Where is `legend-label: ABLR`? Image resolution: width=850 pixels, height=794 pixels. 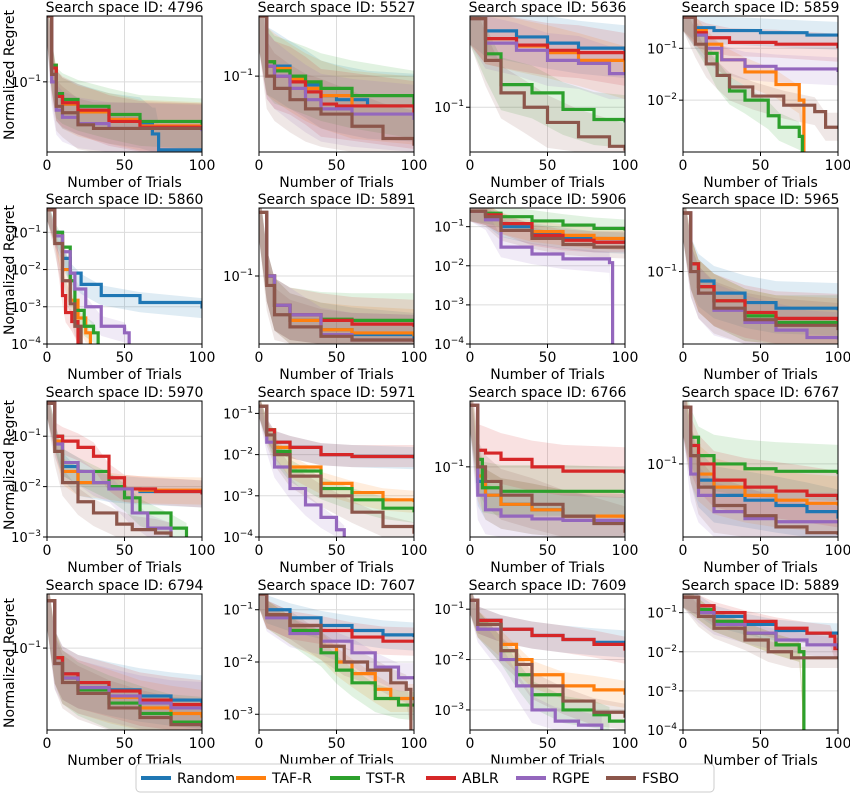
legend-label: ABLR is located at coordinates (480, 779).